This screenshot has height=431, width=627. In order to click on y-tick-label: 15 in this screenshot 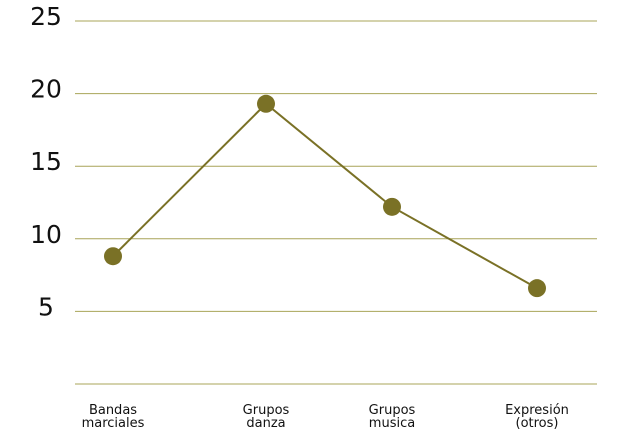, I will do `click(46, 161)`.